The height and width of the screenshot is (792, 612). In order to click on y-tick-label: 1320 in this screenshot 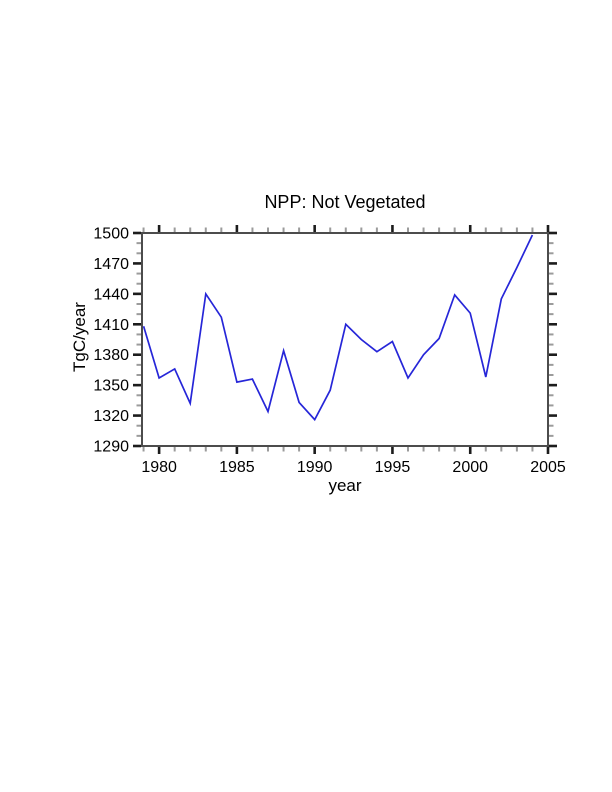, I will do `click(111, 416)`.